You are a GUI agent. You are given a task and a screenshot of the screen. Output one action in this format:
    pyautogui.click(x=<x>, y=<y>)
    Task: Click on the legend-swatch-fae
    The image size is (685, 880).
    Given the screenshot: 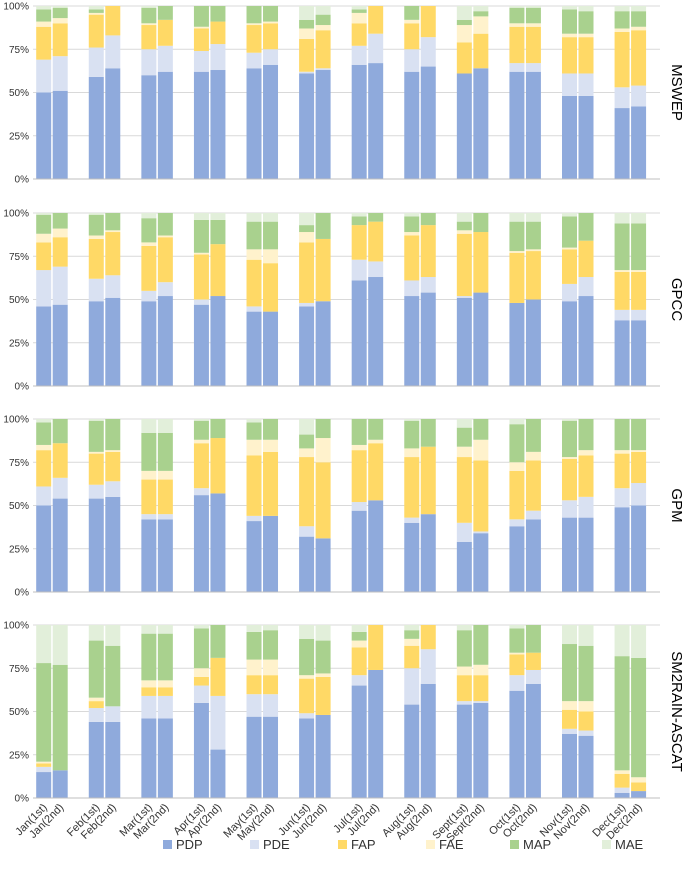 What is the action you would take?
    pyautogui.click(x=430, y=844)
    